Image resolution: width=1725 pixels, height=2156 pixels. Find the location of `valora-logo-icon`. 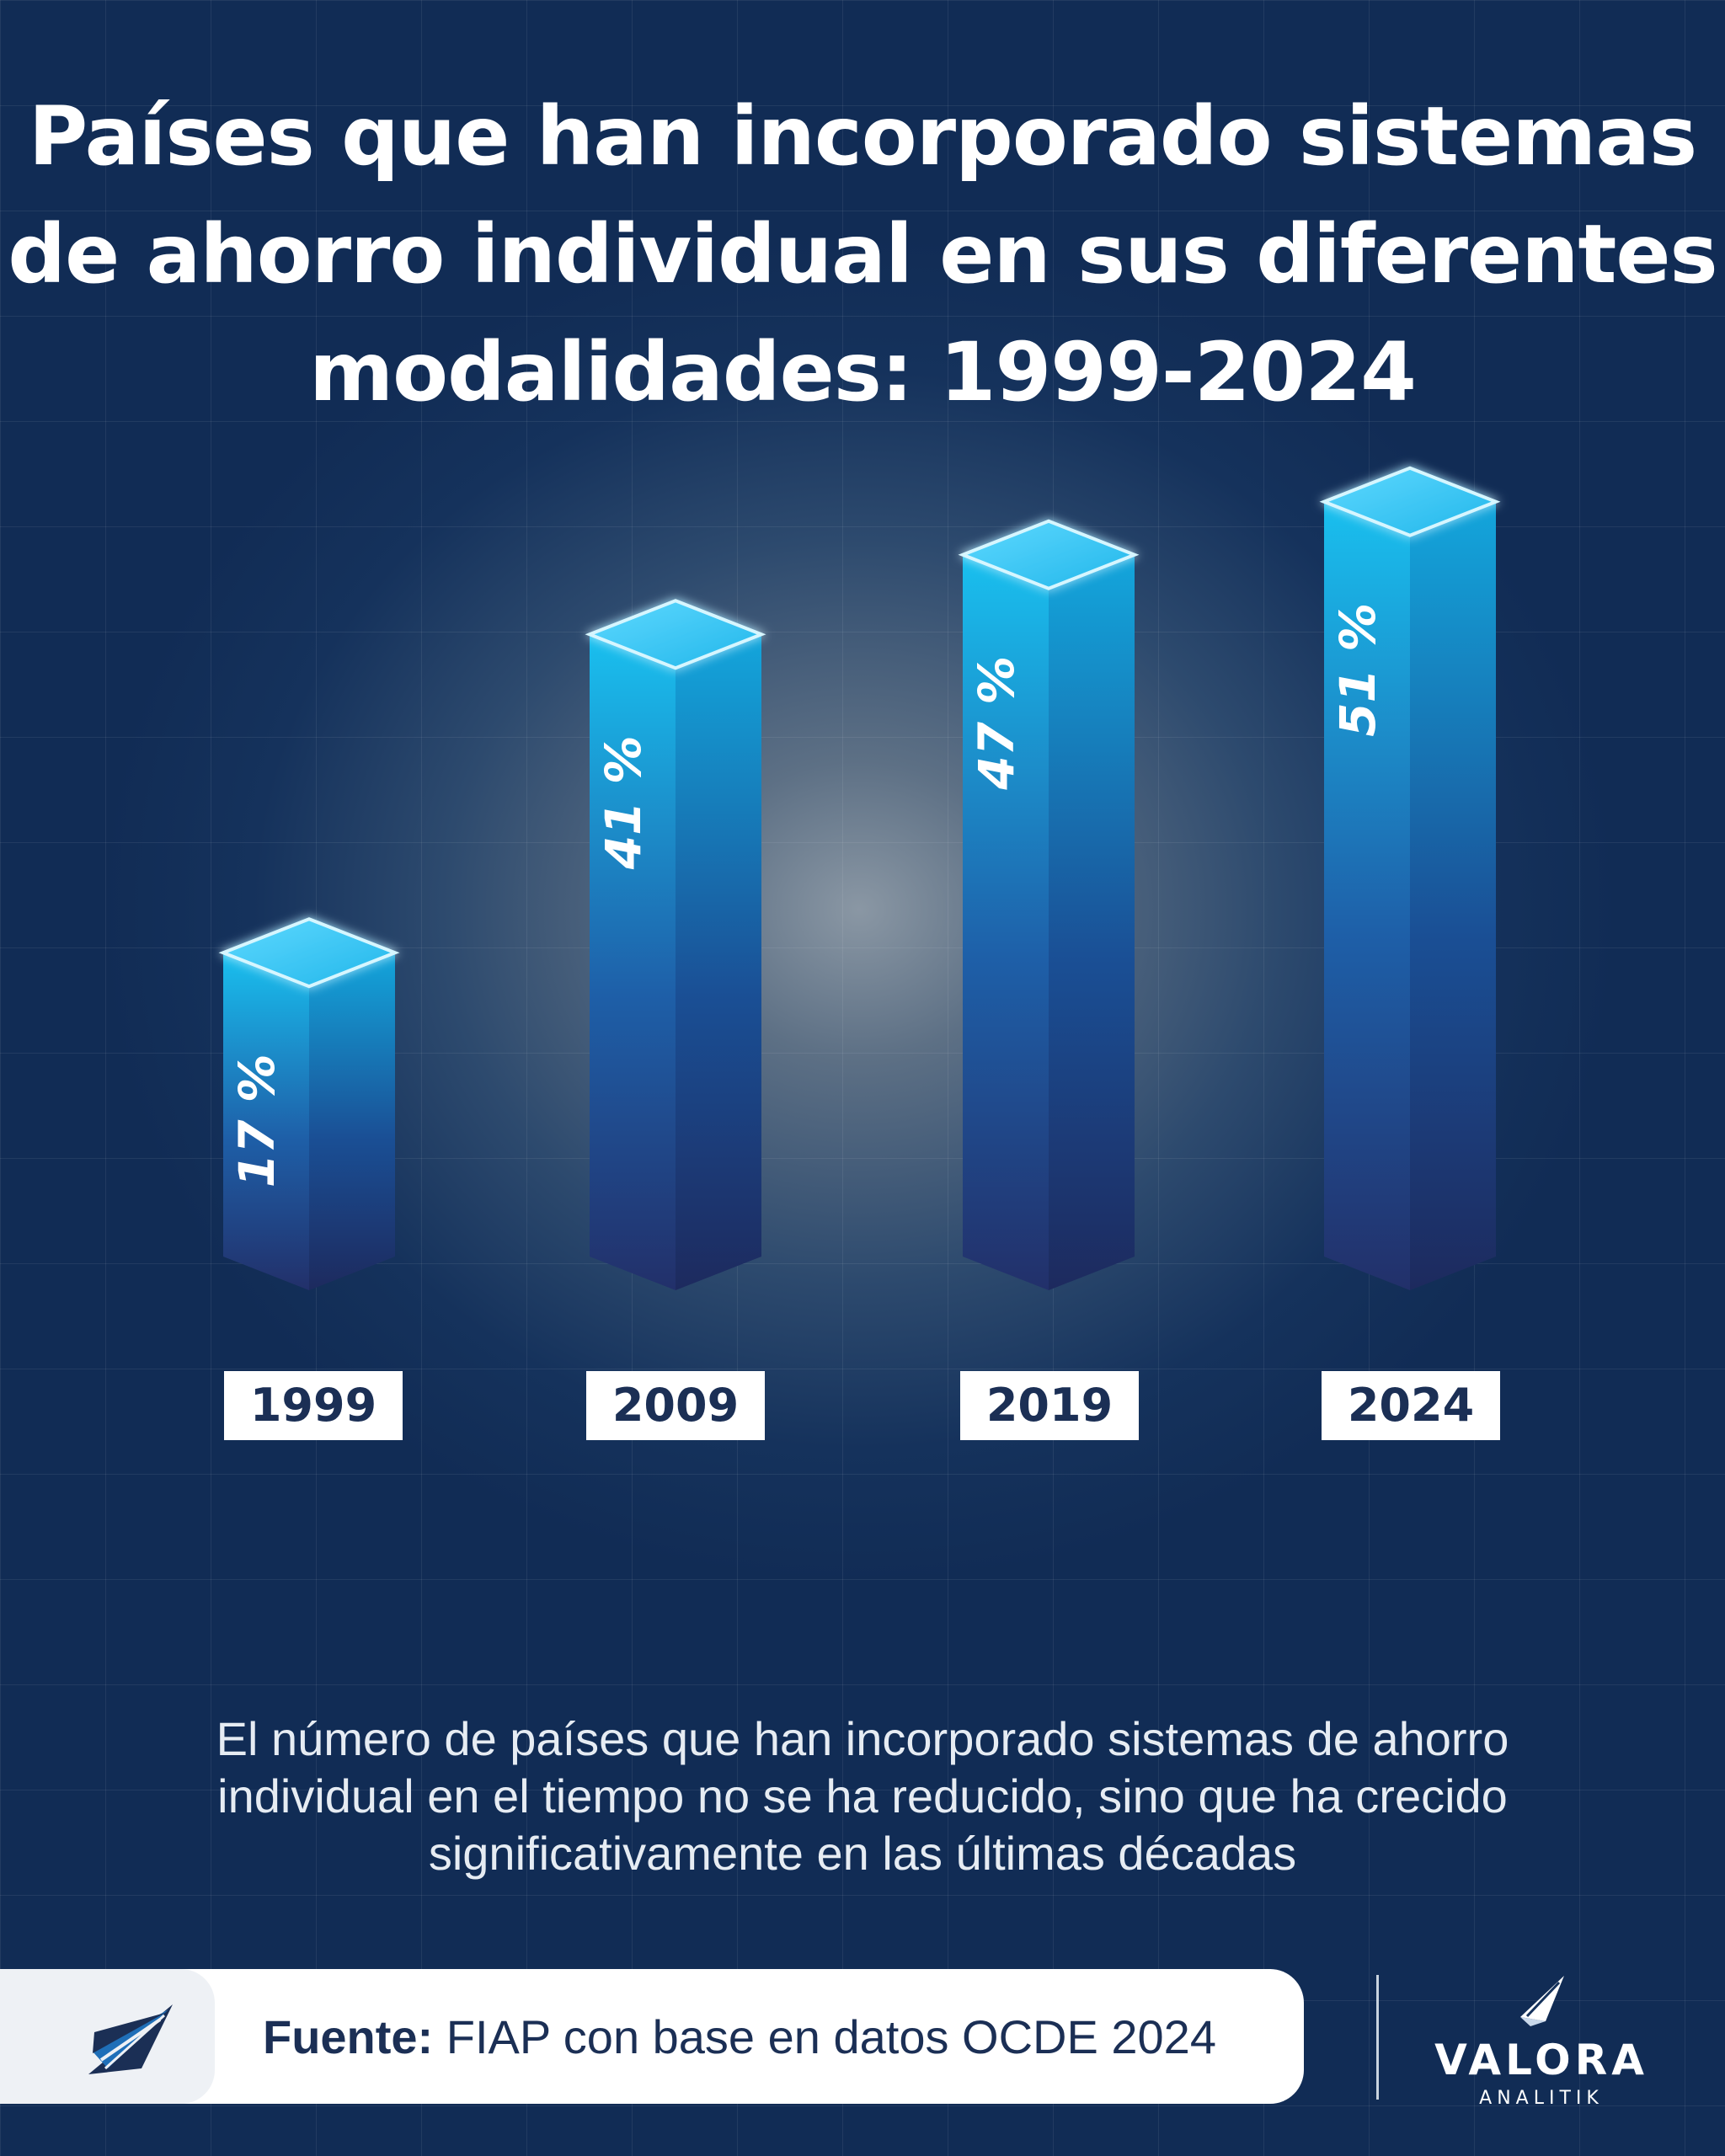

valora-logo-icon is located at coordinates (1542, 2001).